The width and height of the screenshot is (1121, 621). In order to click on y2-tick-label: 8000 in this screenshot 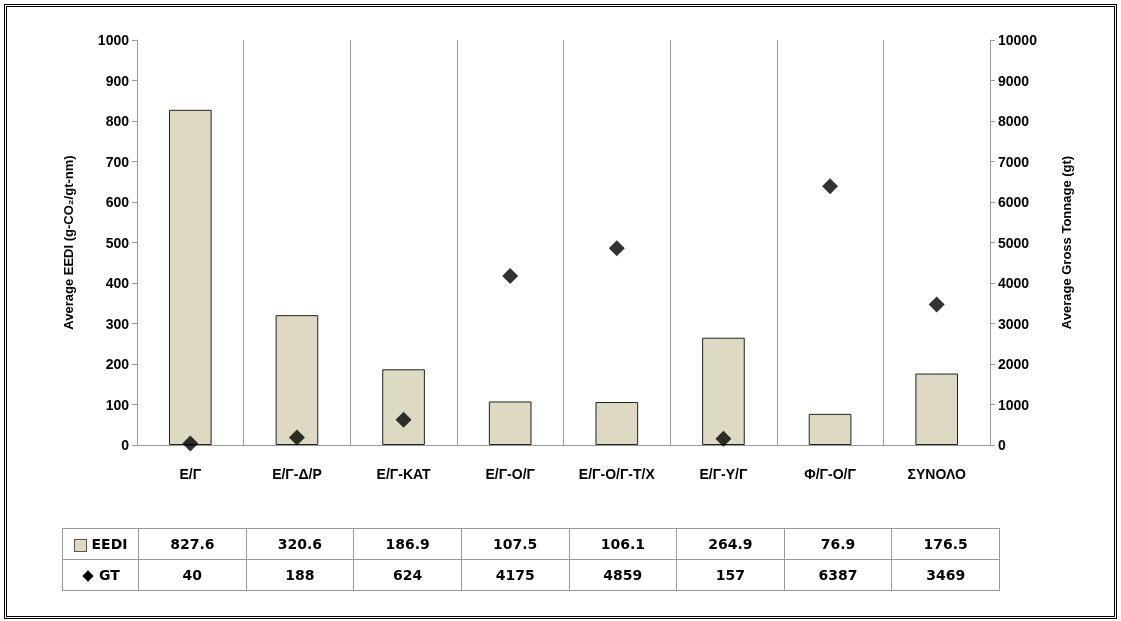, I will do `click(1014, 121)`.